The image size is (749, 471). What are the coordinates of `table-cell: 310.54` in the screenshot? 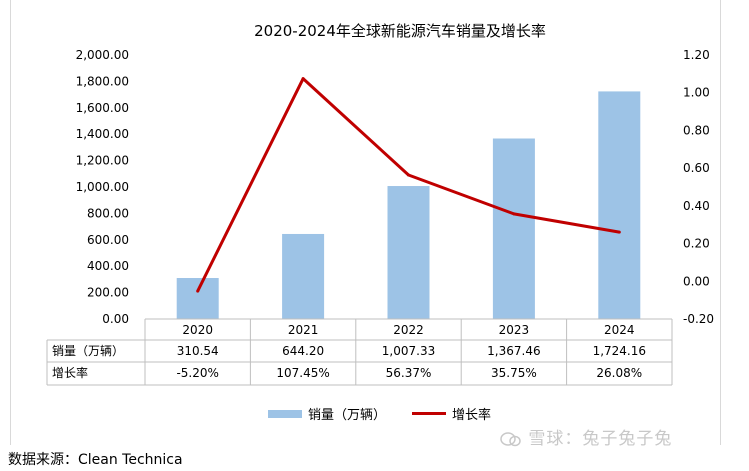 It's located at (198, 351).